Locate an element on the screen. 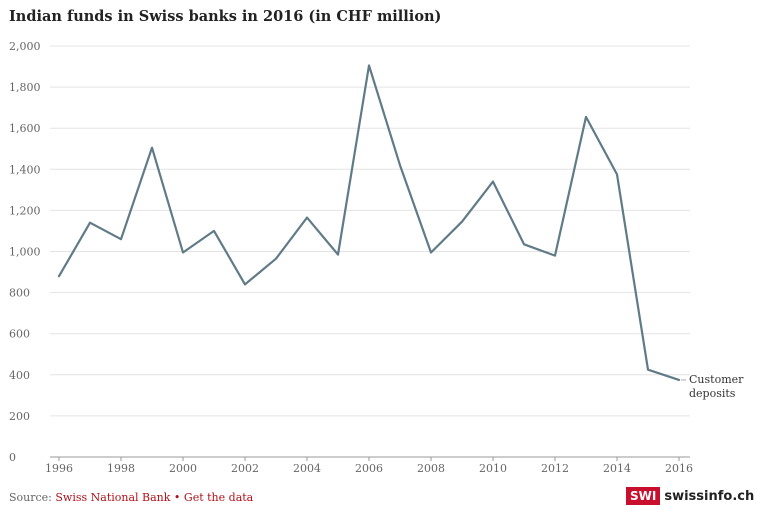  y-tick-label: 2,000 is located at coordinates (25, 46).